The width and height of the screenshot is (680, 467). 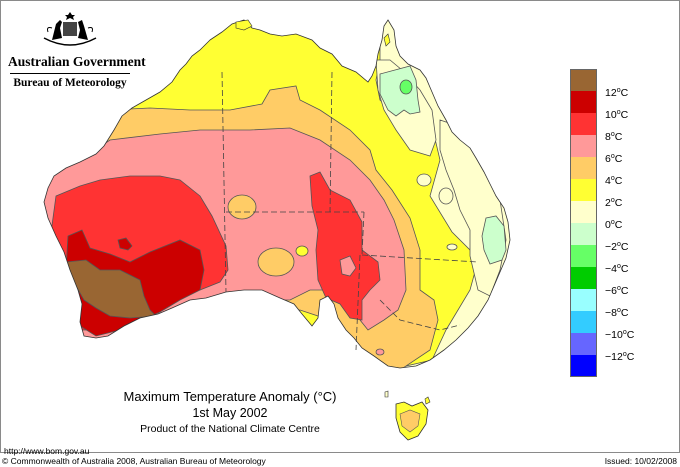 What do you see at coordinates (230, 429) in the screenshot?
I see `map-product-note: Product of the National Climate Centre` at bounding box center [230, 429].